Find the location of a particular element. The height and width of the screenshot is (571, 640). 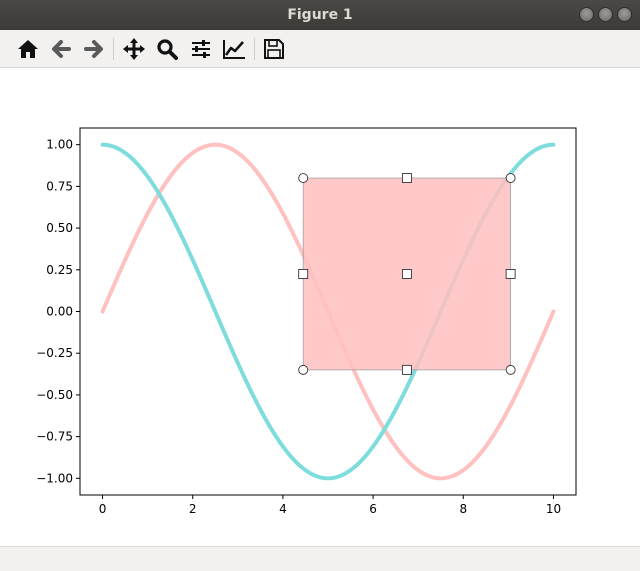

forward-button is located at coordinates (94, 49).